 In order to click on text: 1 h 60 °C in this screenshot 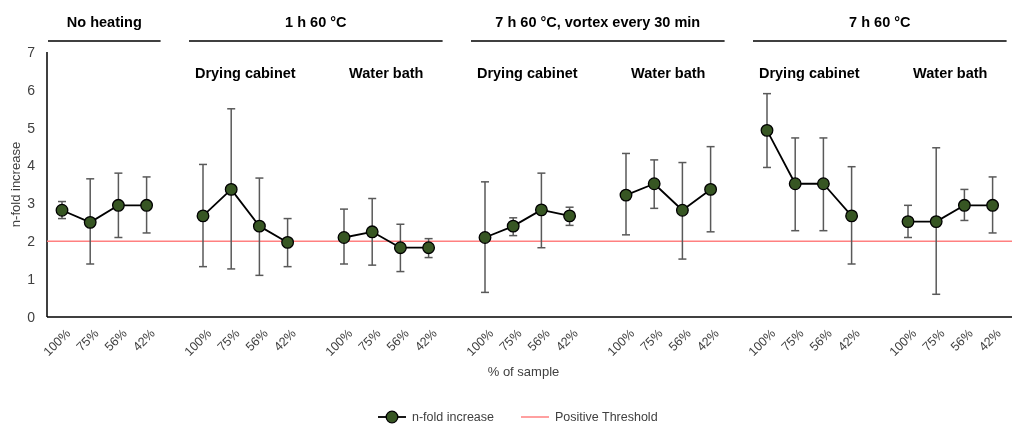, I will do `click(316, 22)`.